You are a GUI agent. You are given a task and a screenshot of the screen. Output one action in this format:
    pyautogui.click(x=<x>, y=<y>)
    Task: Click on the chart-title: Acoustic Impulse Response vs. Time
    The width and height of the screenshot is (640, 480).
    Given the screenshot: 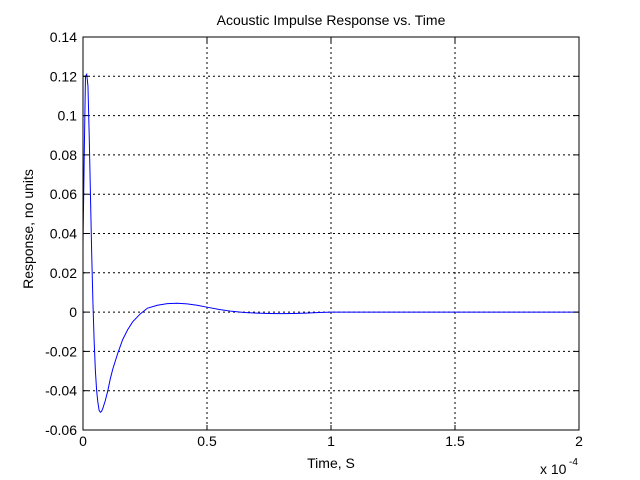 What is the action you would take?
    pyautogui.click(x=331, y=20)
    